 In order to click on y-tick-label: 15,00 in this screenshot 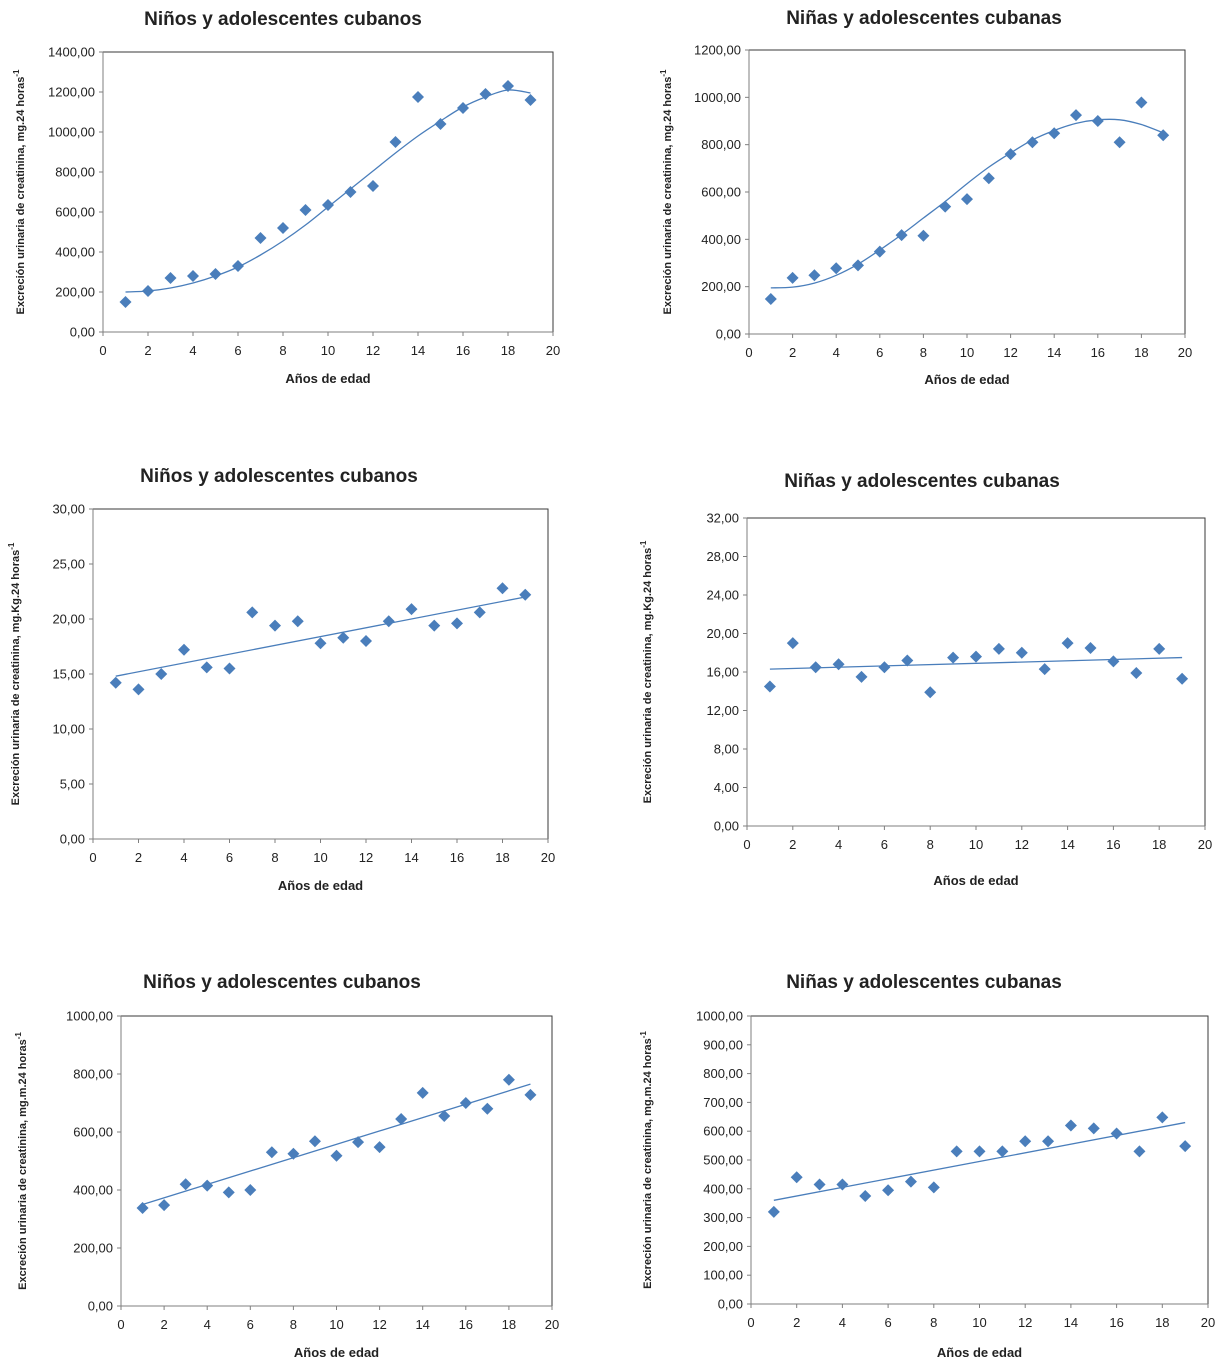, I will do `click(68, 674)`.